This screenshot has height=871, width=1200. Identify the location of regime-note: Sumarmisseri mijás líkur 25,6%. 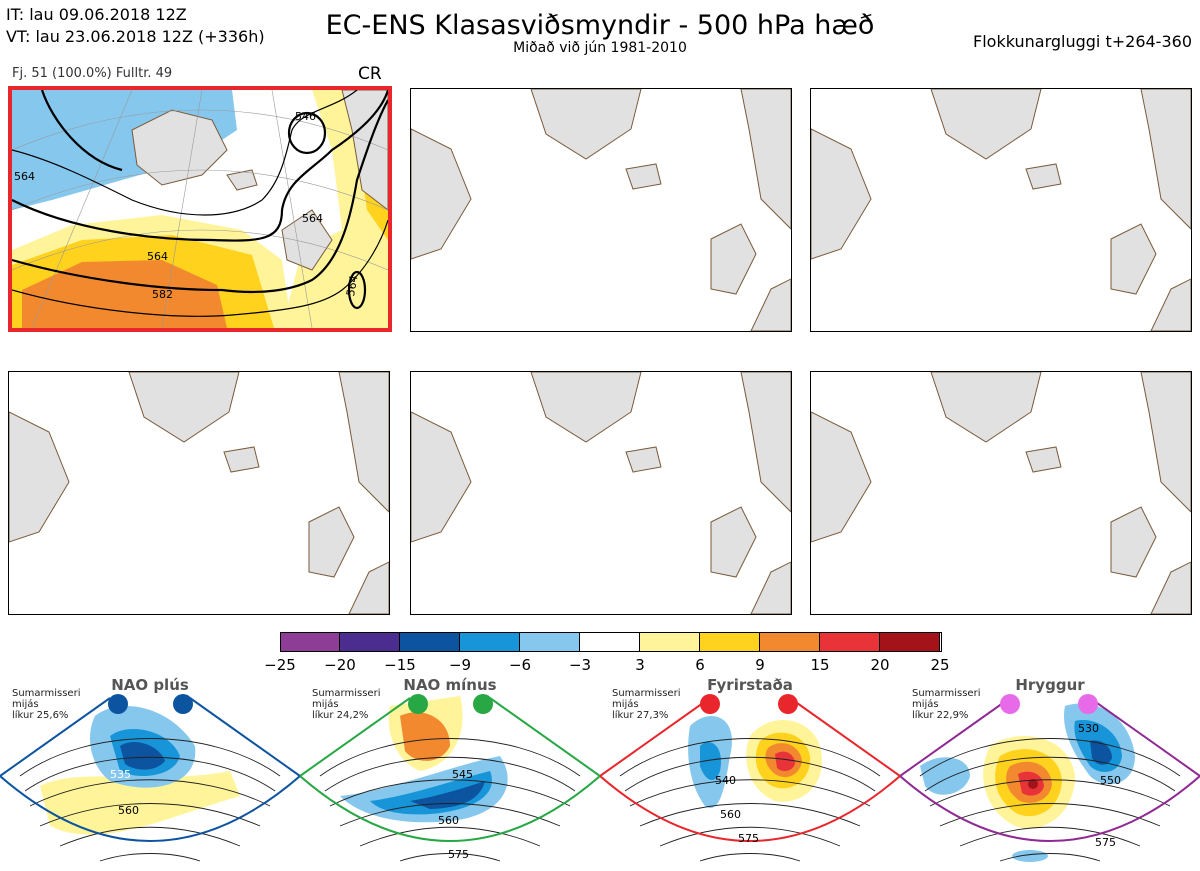
(46, 704).